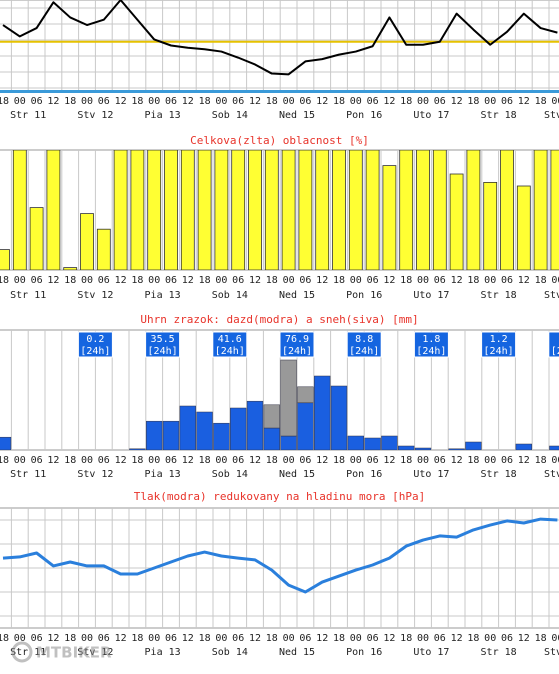 Image resolution: width=559 pixels, height=674 pixels. I want to click on day-label: Pia 13, so click(163, 474).